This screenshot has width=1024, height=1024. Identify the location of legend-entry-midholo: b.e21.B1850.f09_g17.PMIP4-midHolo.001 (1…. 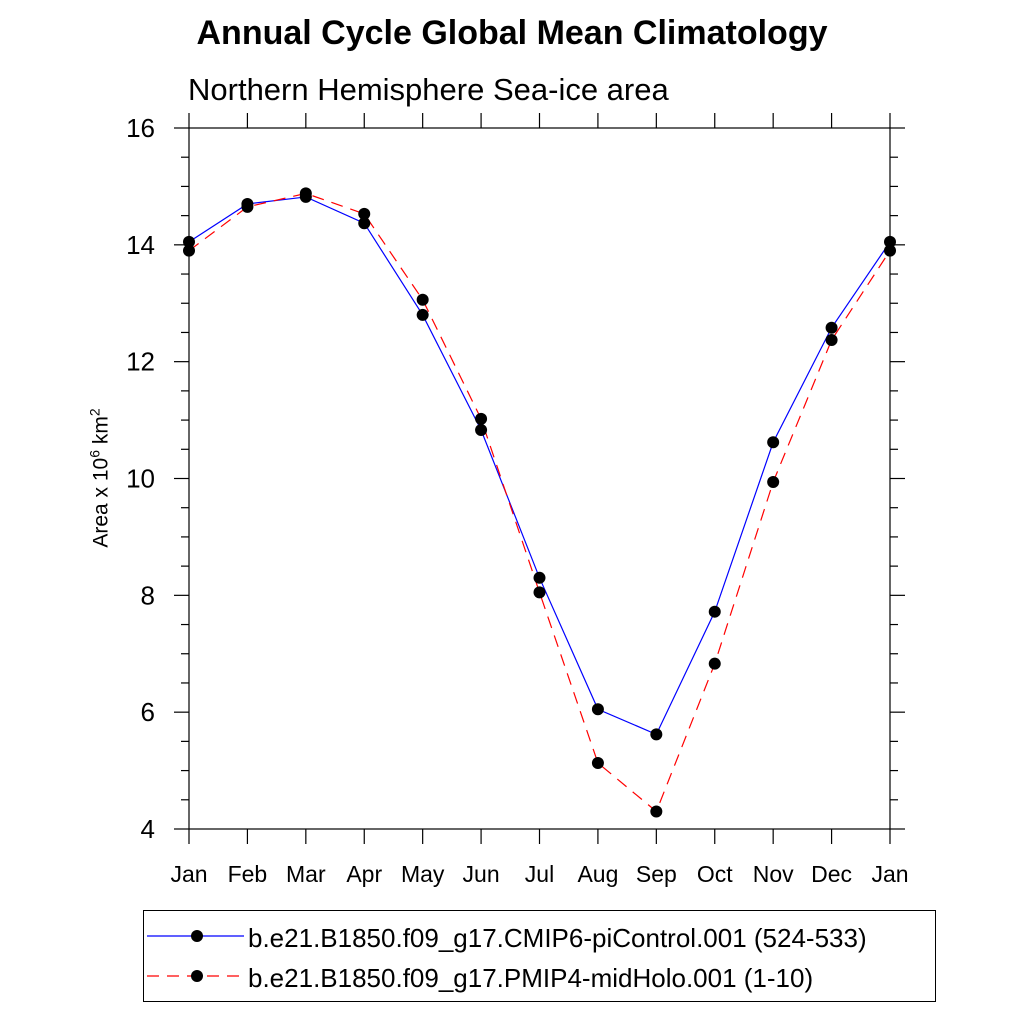
(539, 977).